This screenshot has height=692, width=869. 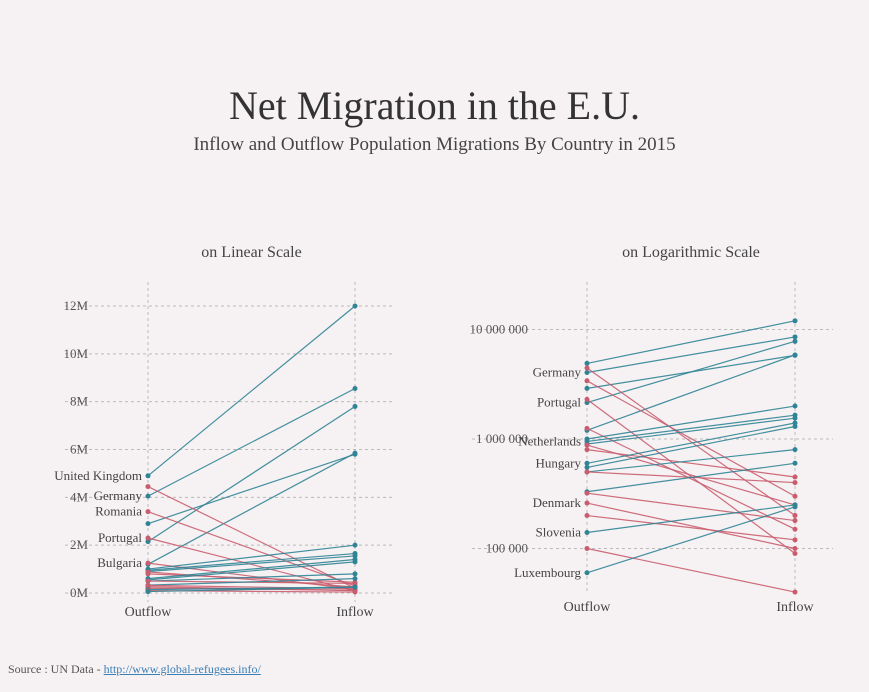 What do you see at coordinates (434, 105) in the screenshot?
I see `page-title: Net Migration in the E.U.` at bounding box center [434, 105].